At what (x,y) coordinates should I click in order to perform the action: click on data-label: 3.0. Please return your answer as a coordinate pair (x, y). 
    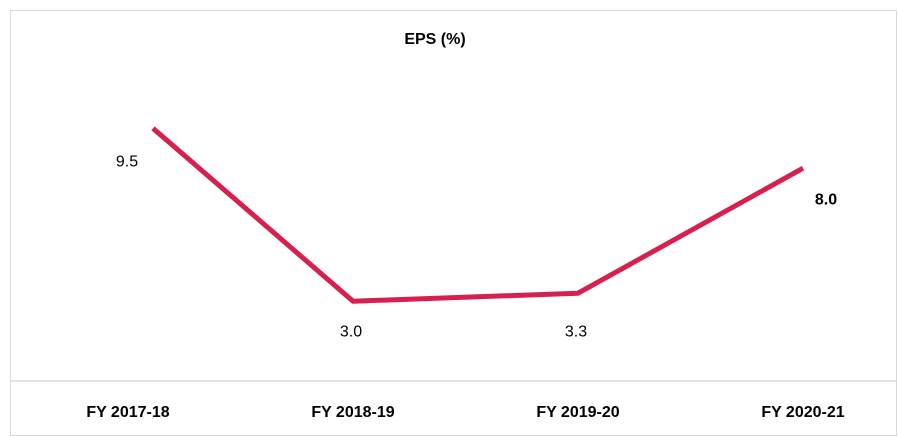
    Looking at the image, I should click on (351, 331).